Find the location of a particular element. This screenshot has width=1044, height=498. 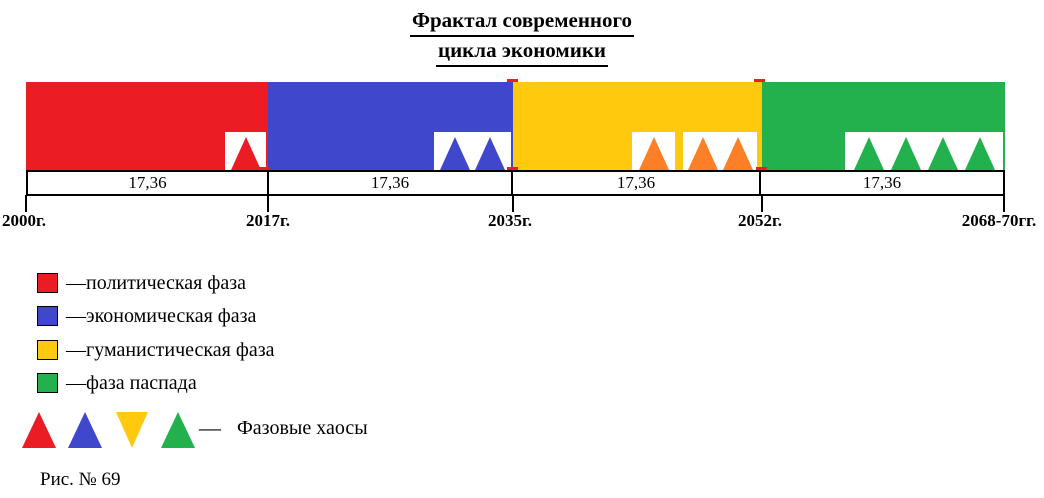

legend-label-political: —политическая фаза is located at coordinates (156, 282).